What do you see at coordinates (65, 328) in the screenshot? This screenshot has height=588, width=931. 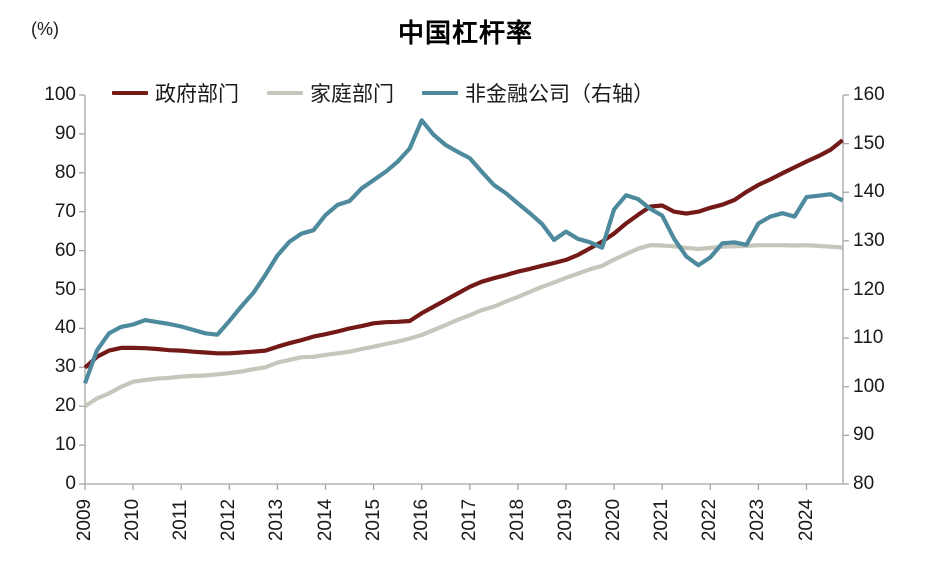 I see `y-left-tick-label: 40` at bounding box center [65, 328].